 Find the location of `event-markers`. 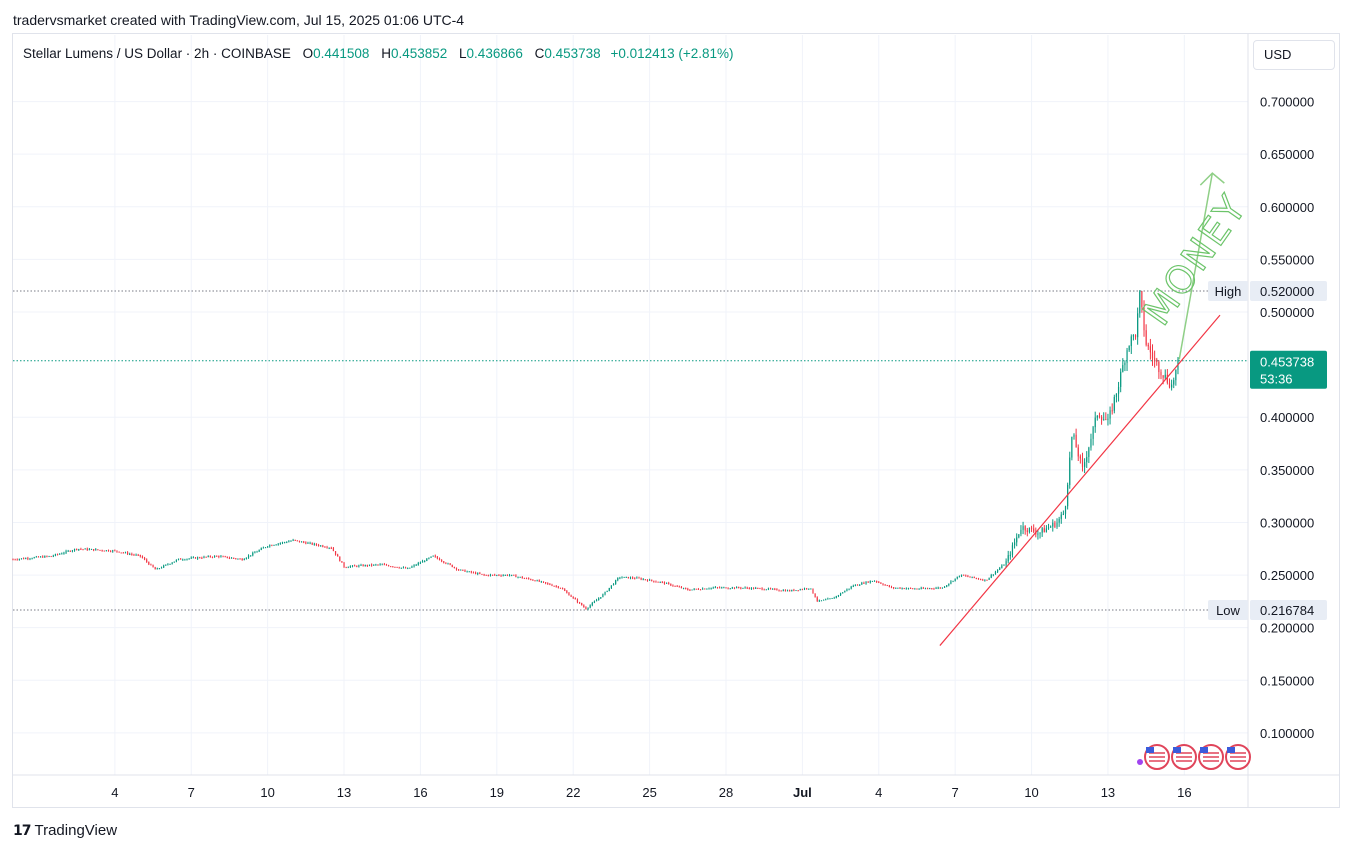

event-markers is located at coordinates (1194, 757).